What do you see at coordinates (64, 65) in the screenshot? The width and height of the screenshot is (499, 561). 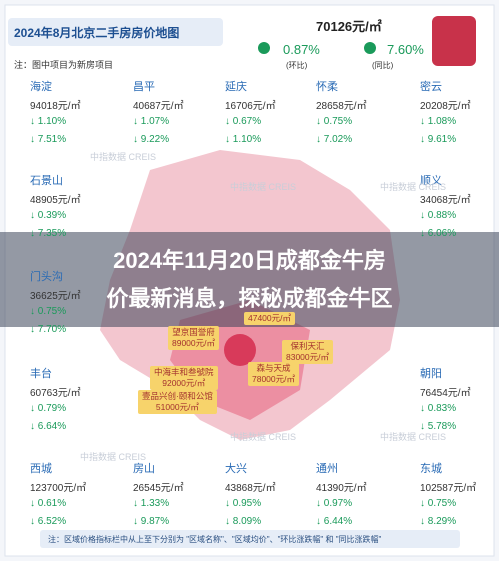 I see `note: 注：图中项目为新房项目` at bounding box center [64, 65].